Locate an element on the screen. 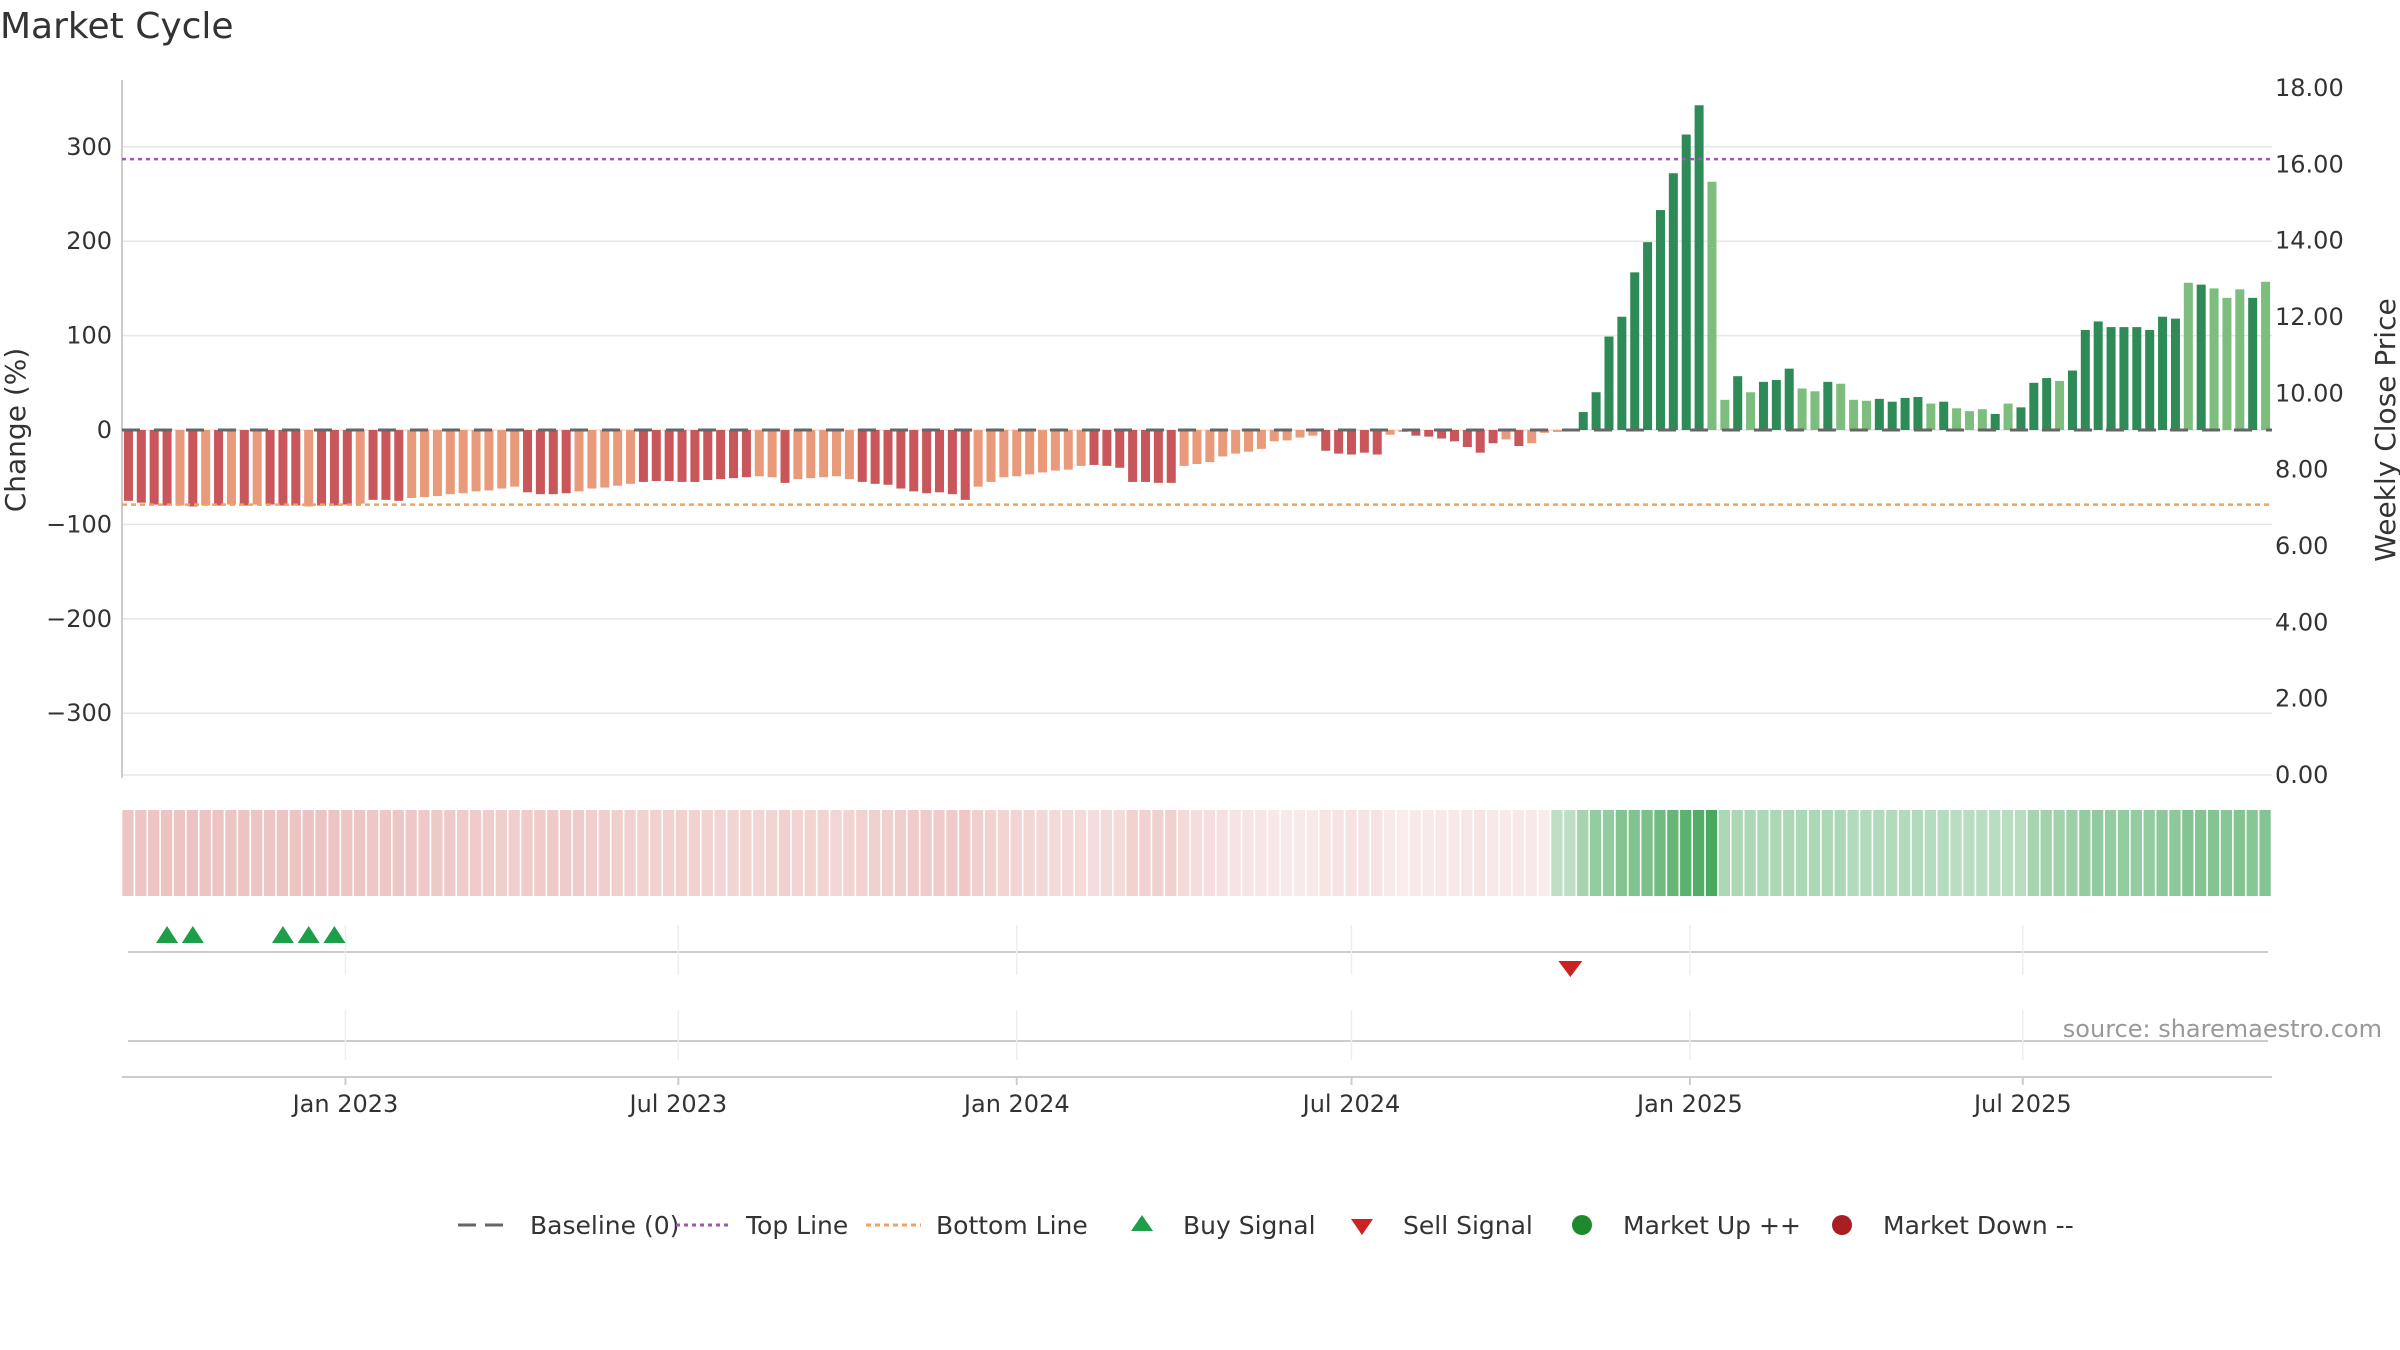 The image size is (2400, 1350). y-right-tick-label: 12.00 is located at coordinates (2309, 317).